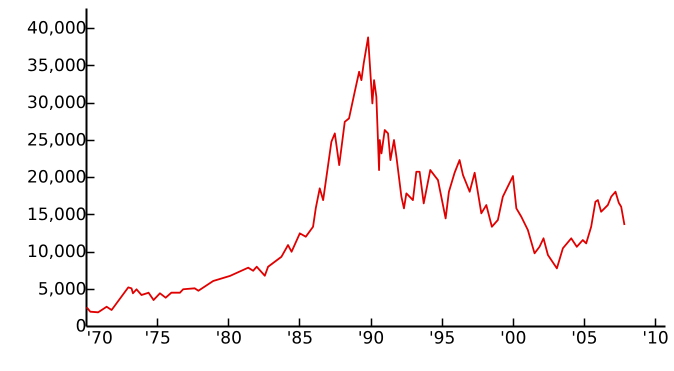 This screenshot has width=674, height=371. I want to click on y-tick-label: 40,000, so click(56, 28).